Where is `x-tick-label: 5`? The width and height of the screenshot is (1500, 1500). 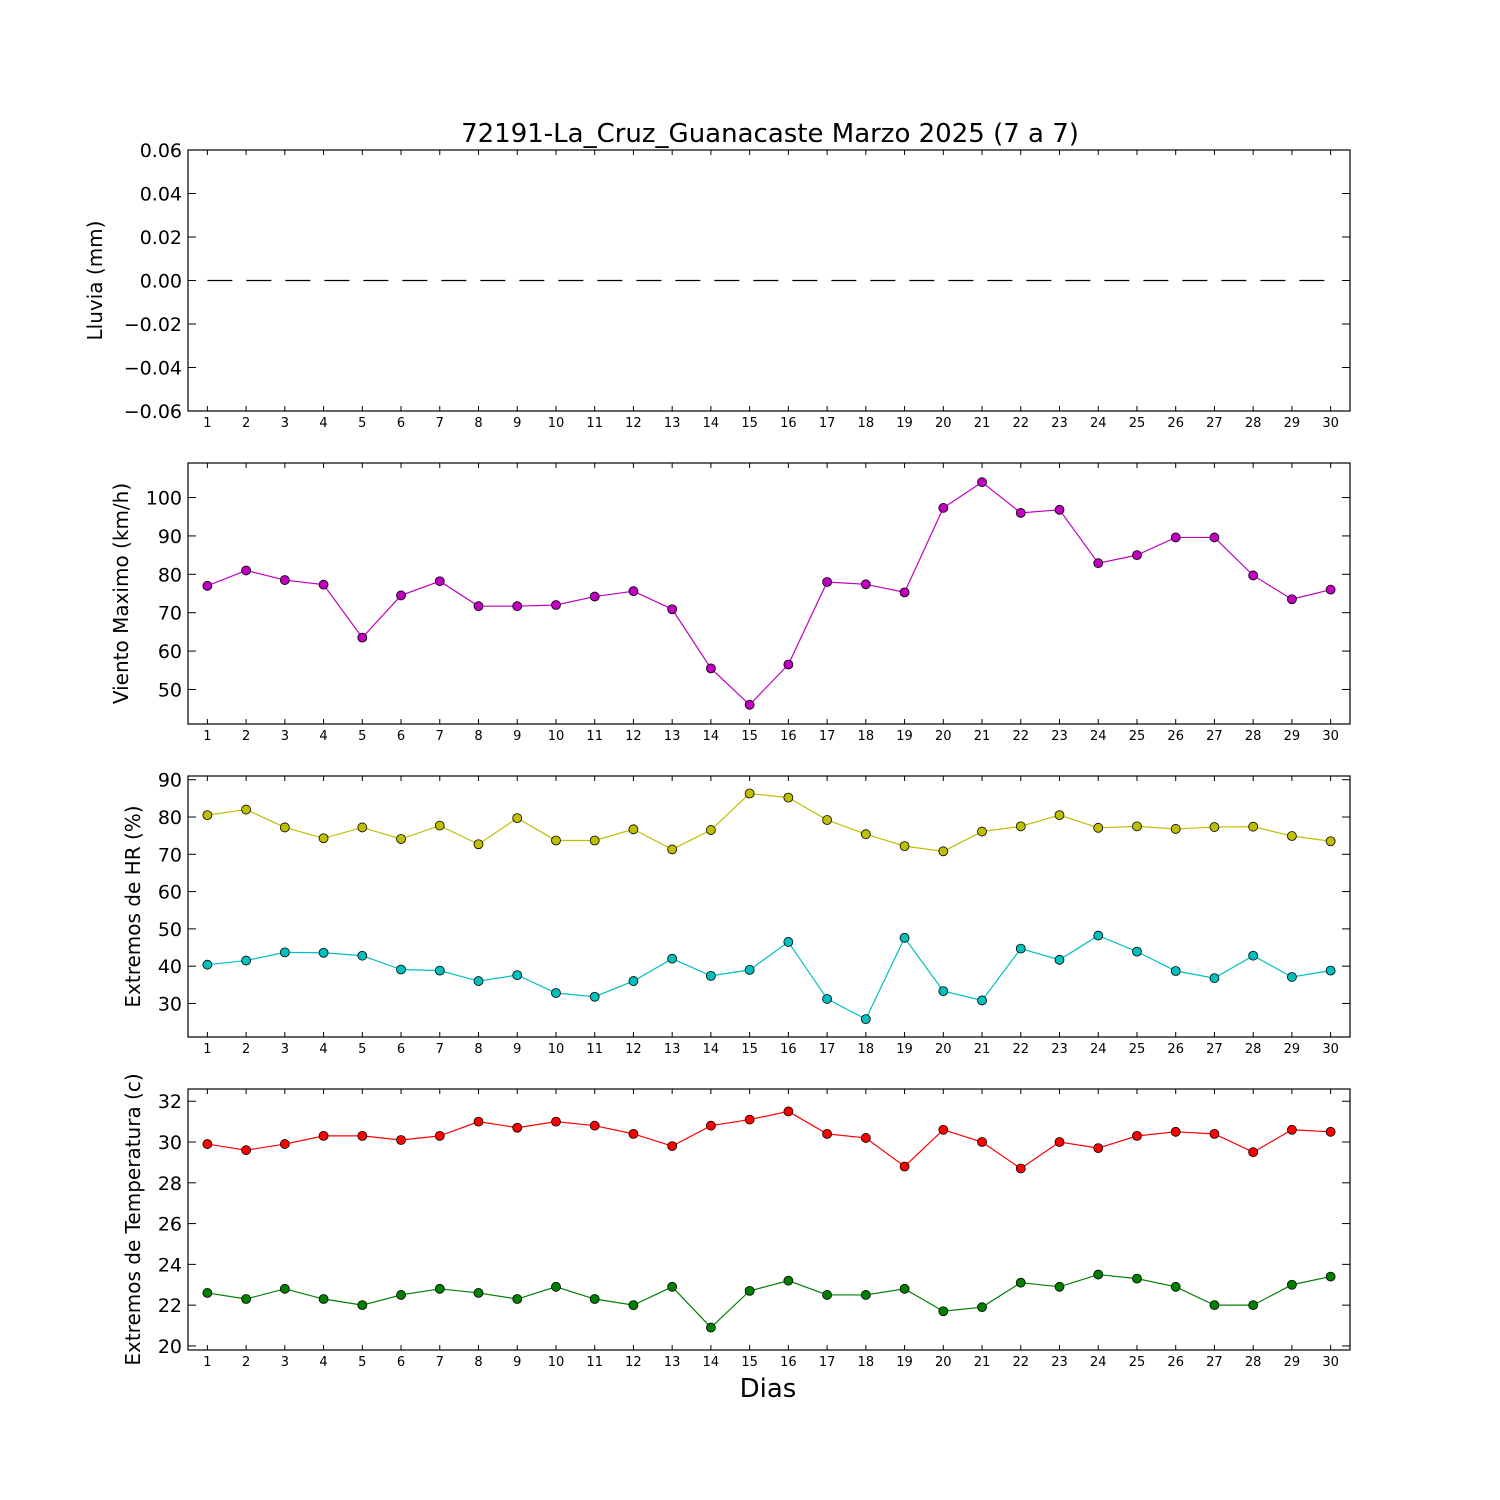
x-tick-label: 5 is located at coordinates (362, 1362).